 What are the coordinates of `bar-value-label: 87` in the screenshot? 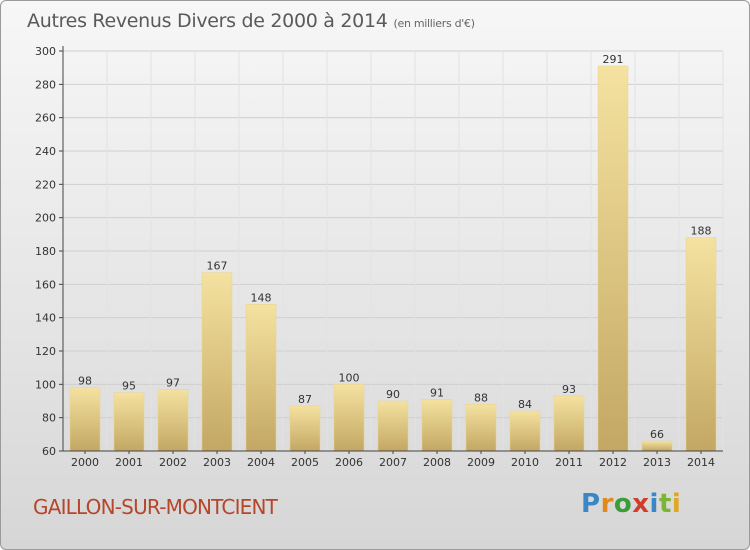 It's located at (305, 399).